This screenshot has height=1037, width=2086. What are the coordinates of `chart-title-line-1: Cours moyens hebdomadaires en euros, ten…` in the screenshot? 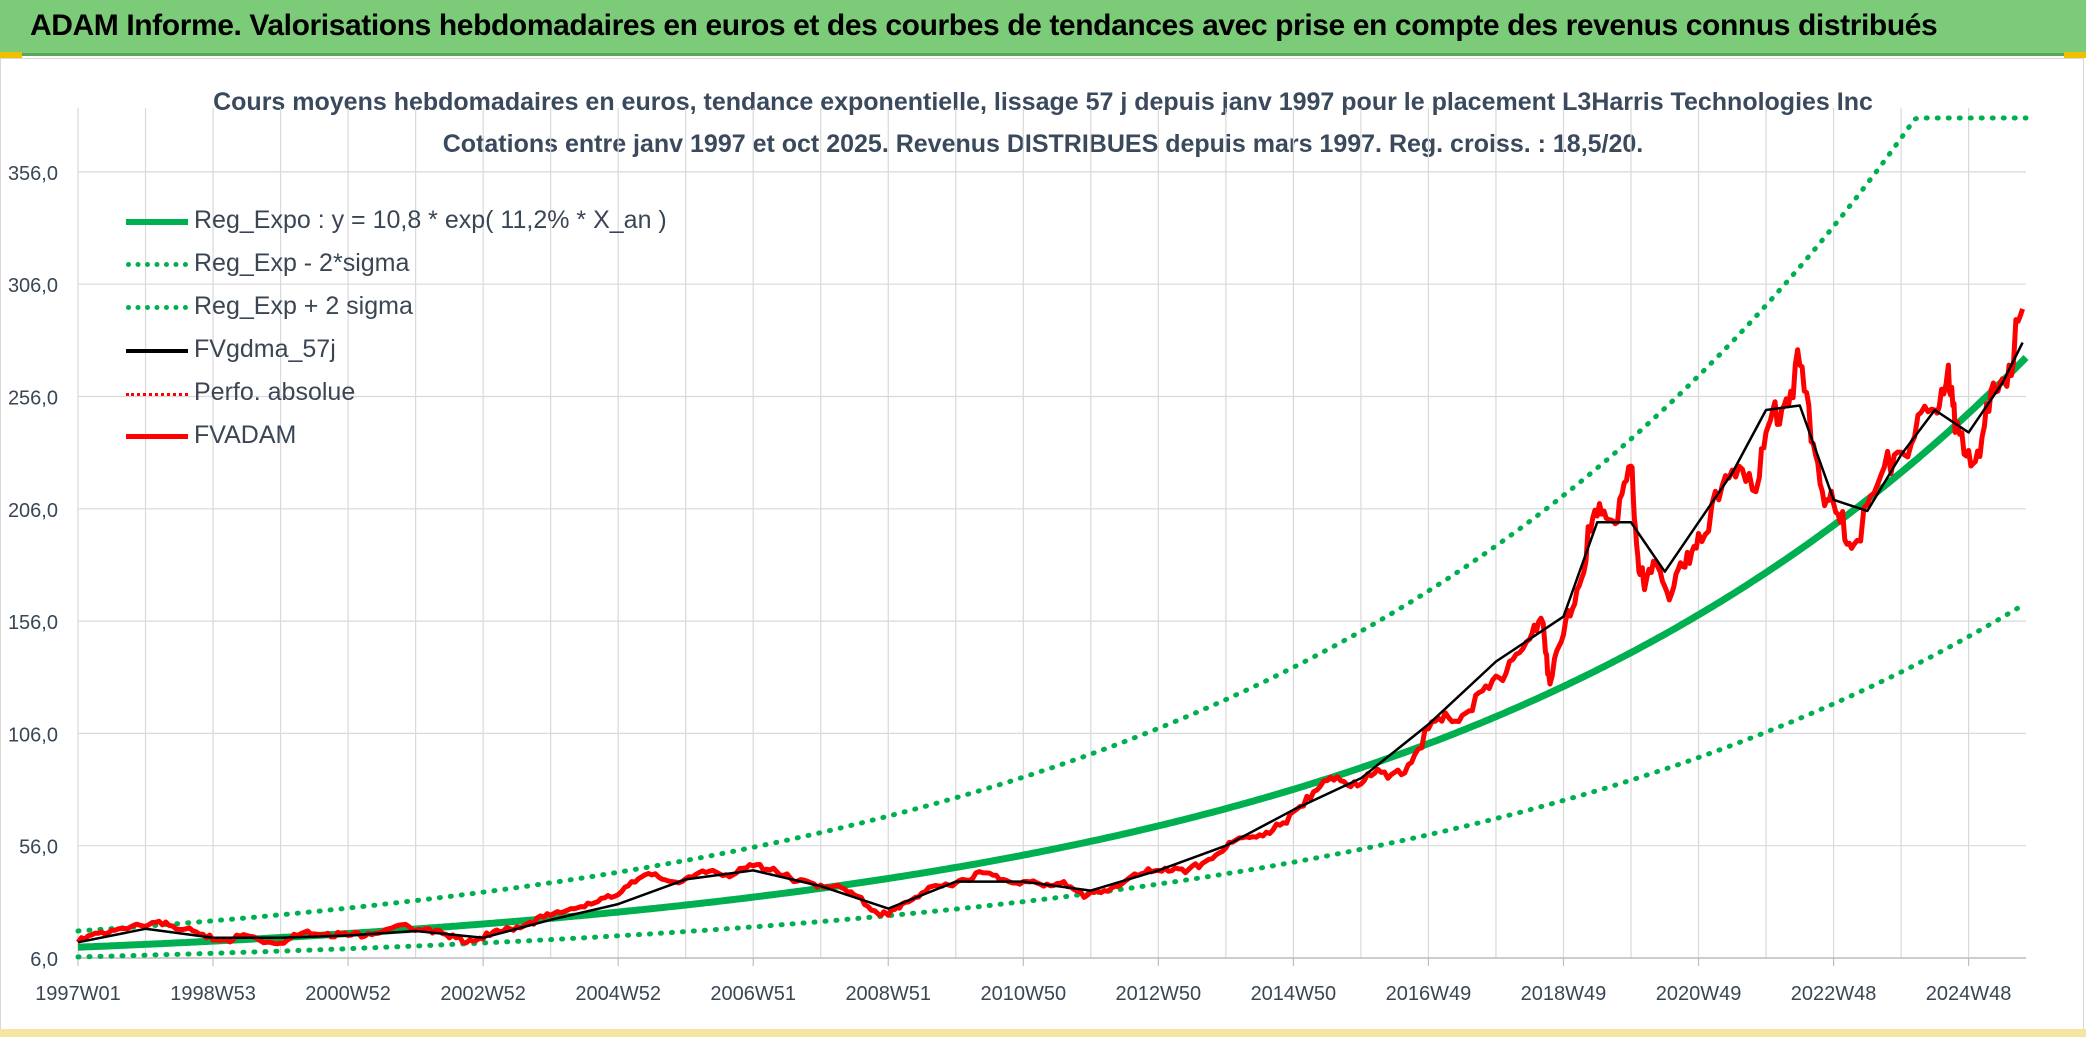 It's located at (1043, 102).